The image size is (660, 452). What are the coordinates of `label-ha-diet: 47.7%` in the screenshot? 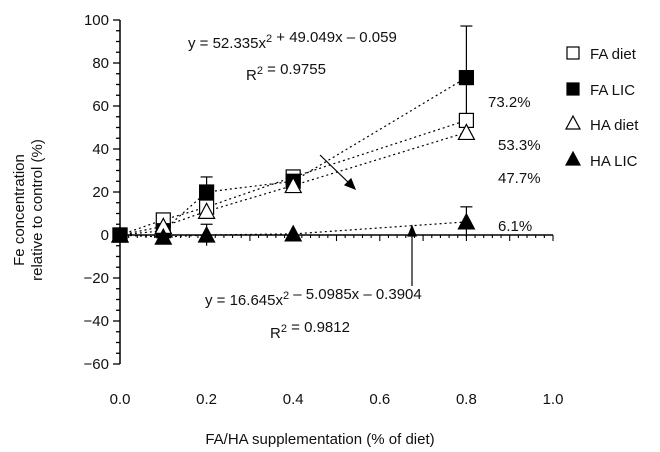 It's located at (519, 178).